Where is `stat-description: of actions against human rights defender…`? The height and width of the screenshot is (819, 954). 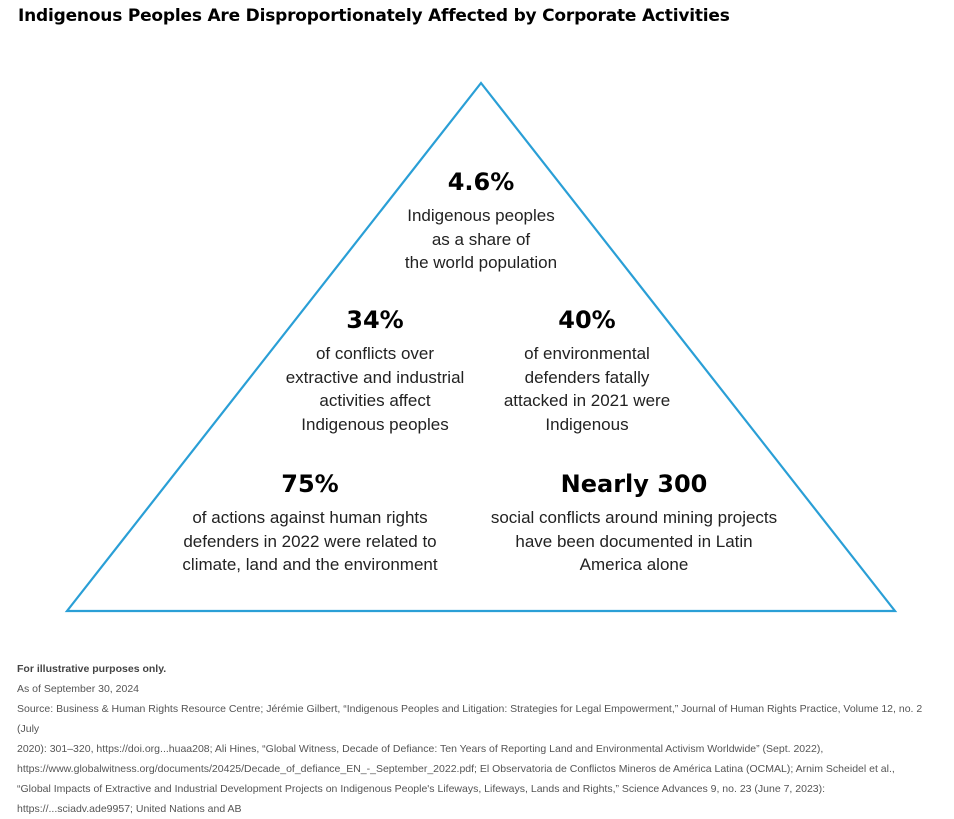 stat-description: of actions against human rights defender… is located at coordinates (309, 541).